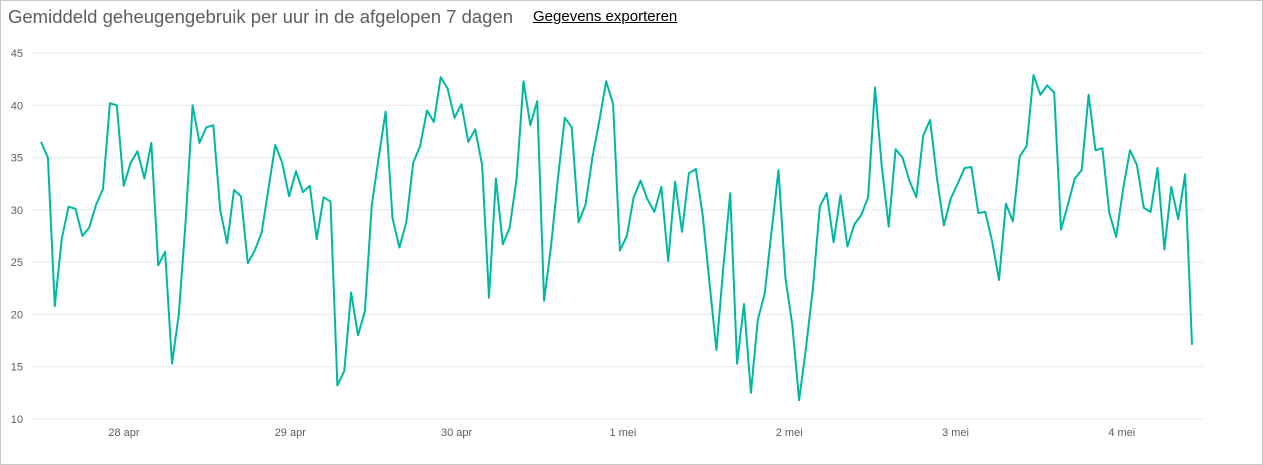 Image resolution: width=1263 pixels, height=465 pixels. What do you see at coordinates (17, 420) in the screenshot?
I see `y-tick-label: 10` at bounding box center [17, 420].